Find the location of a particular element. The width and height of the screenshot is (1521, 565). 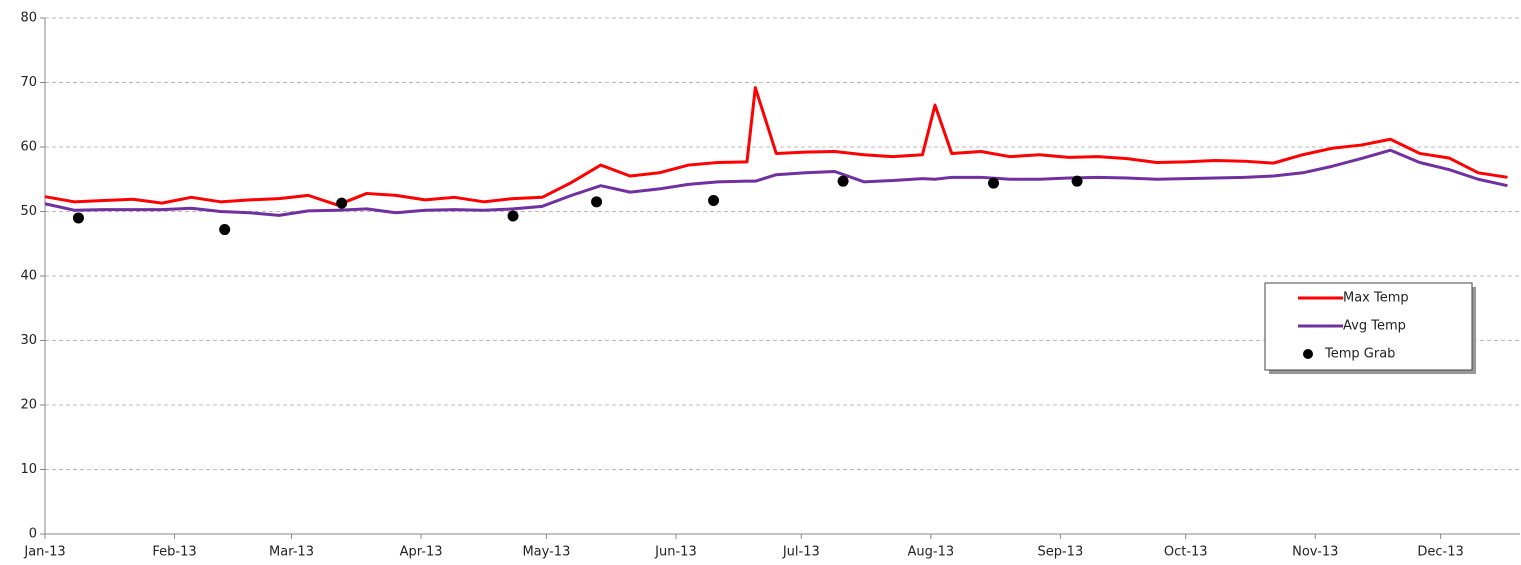

y-tick-label: 60 is located at coordinates (28, 147).